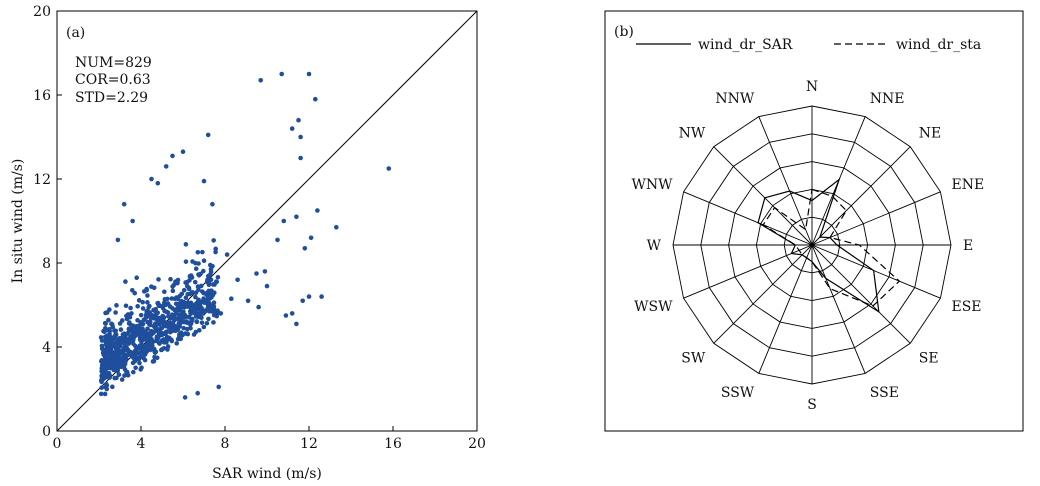 The height and width of the screenshot is (486, 1040). Describe the element at coordinates (225, 444) in the screenshot. I see `x-tick-label: 8` at that location.